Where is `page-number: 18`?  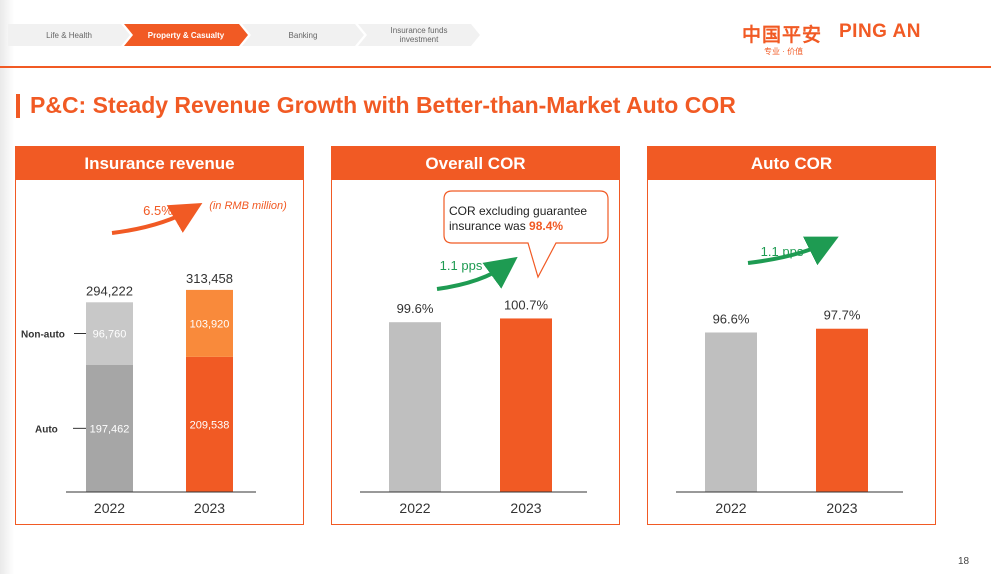 page-number: 18 is located at coordinates (964, 561).